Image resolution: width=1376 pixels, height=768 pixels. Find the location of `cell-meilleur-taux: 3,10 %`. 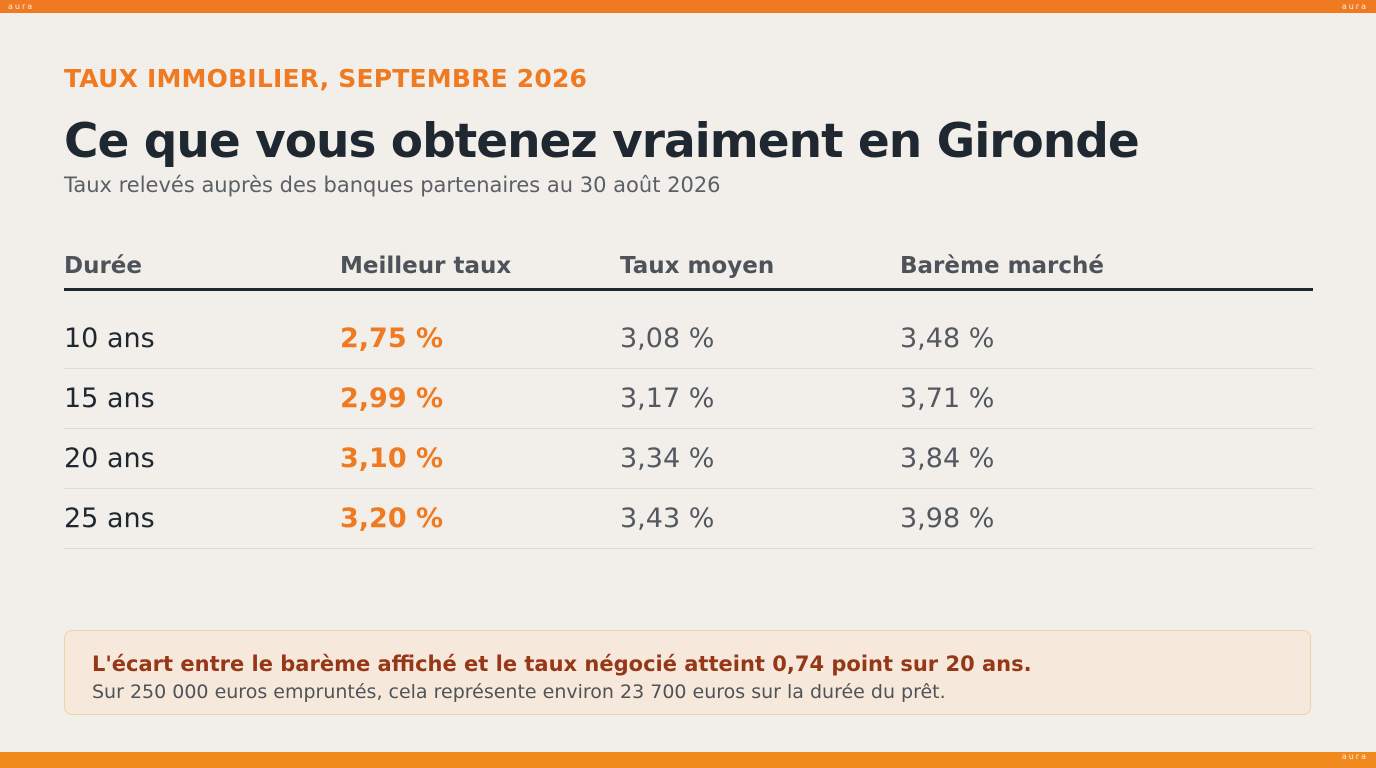

cell-meilleur-taux: 3,10 % is located at coordinates (392, 458).